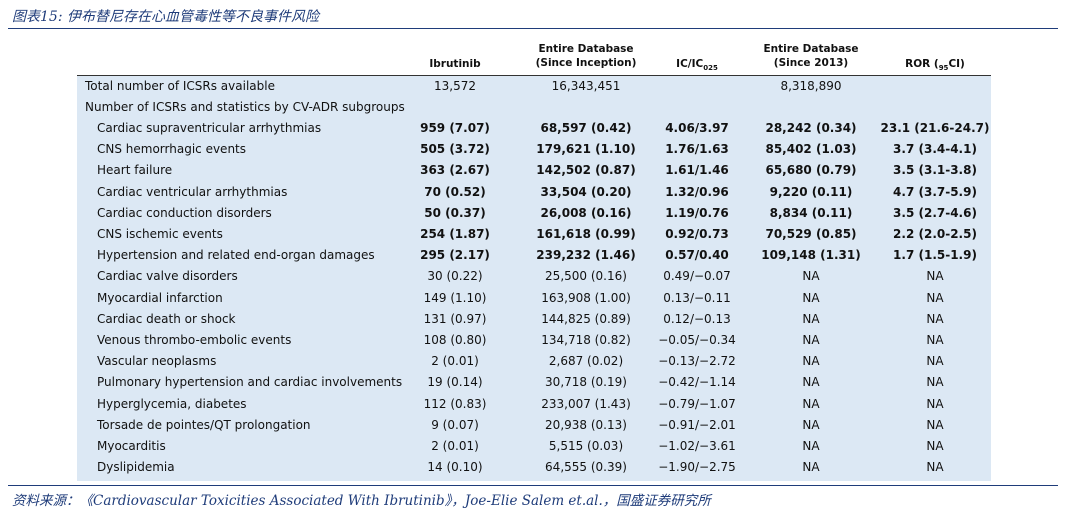 The image size is (1065, 511). I want to click on cell-ibrutinib: 70 (0.52), so click(455, 191).